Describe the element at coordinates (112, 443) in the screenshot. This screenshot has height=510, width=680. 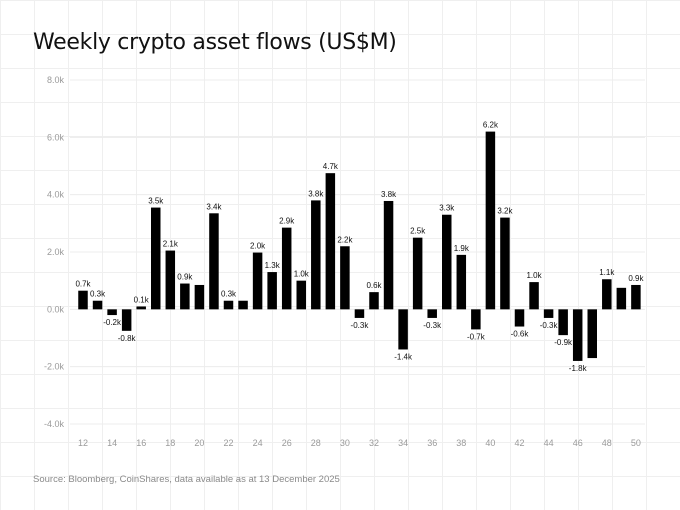
I see `x-tick-label: 14` at that location.